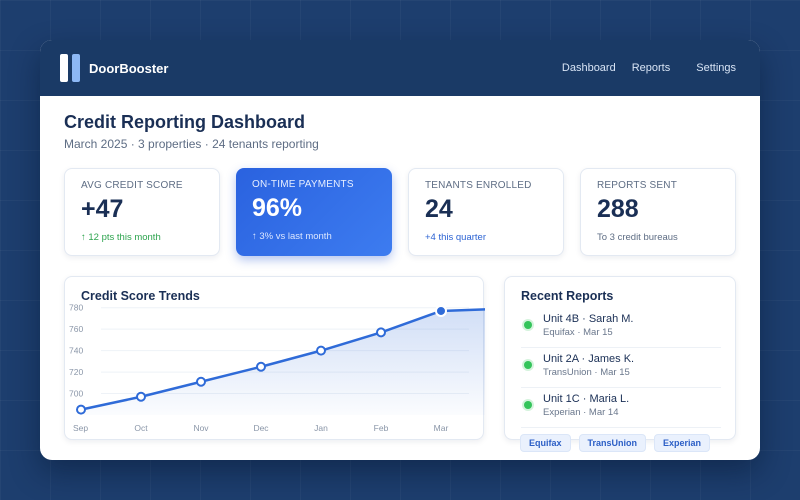  Describe the element at coordinates (478, 185) in the screenshot. I see `stat-label: TENANTS ENROLLED` at that location.